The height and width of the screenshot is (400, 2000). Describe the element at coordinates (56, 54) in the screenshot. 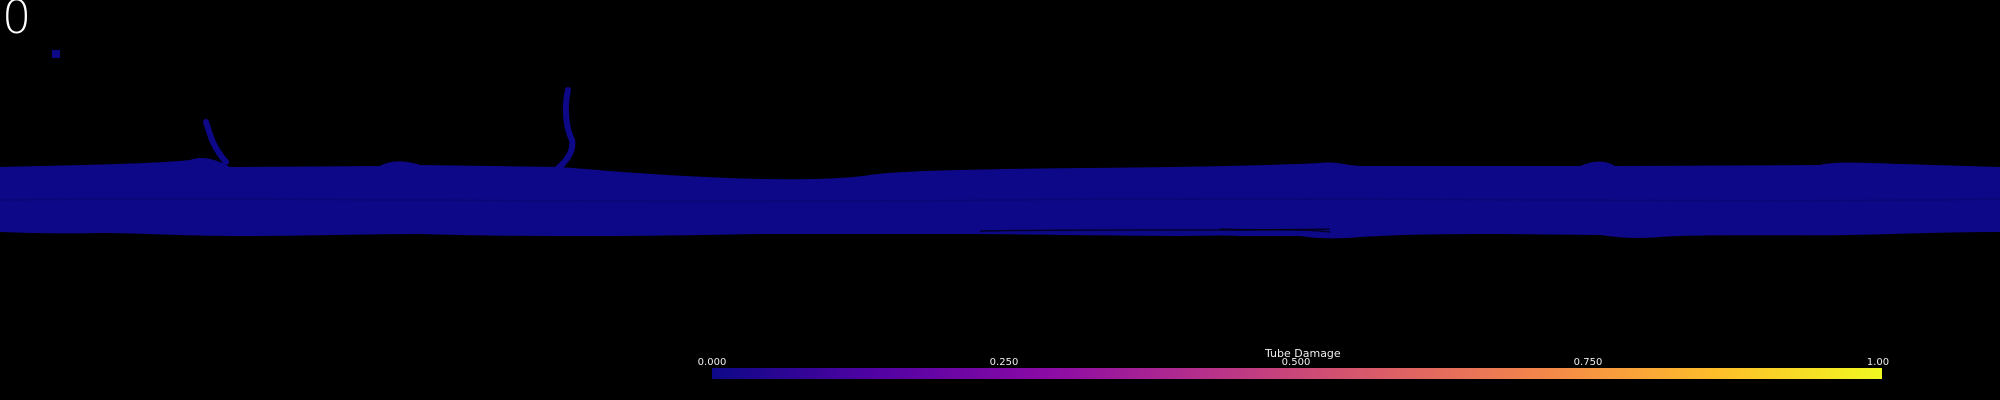

I see `particle` at that location.